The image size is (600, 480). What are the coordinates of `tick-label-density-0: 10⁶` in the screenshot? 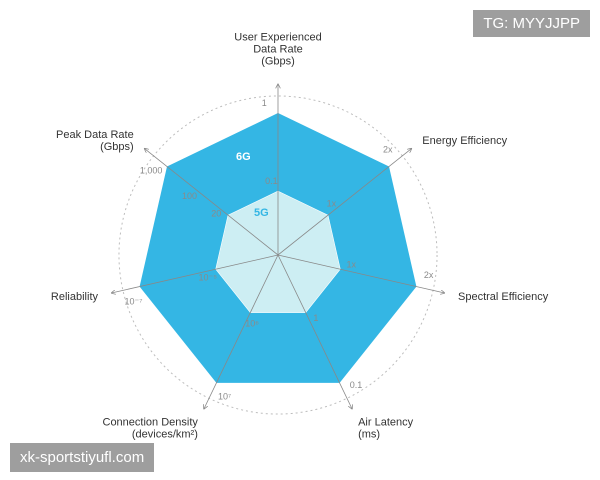 It's located at (252, 324).